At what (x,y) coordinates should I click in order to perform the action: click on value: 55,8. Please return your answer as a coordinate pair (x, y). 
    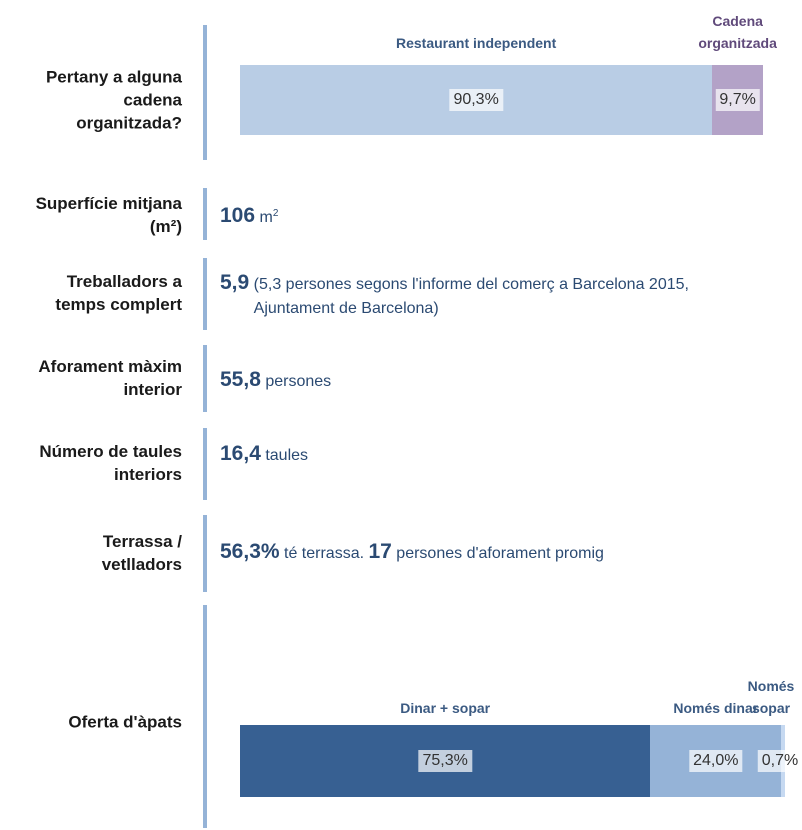
    Looking at the image, I should click on (240, 379).